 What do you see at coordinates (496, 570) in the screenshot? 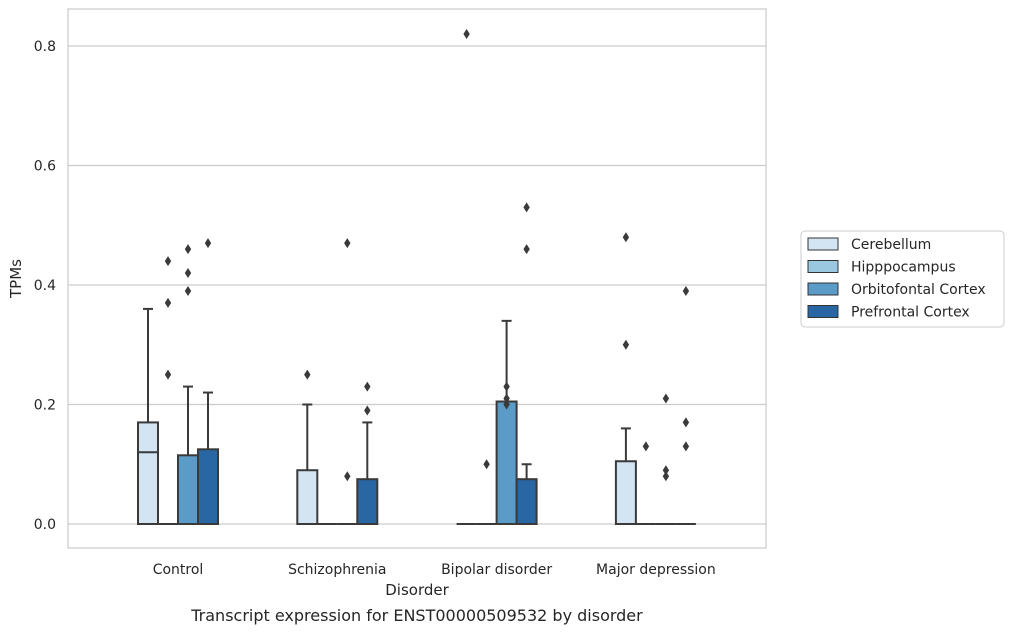
I see `x-tick-label: Bipolar disorder` at bounding box center [496, 570].